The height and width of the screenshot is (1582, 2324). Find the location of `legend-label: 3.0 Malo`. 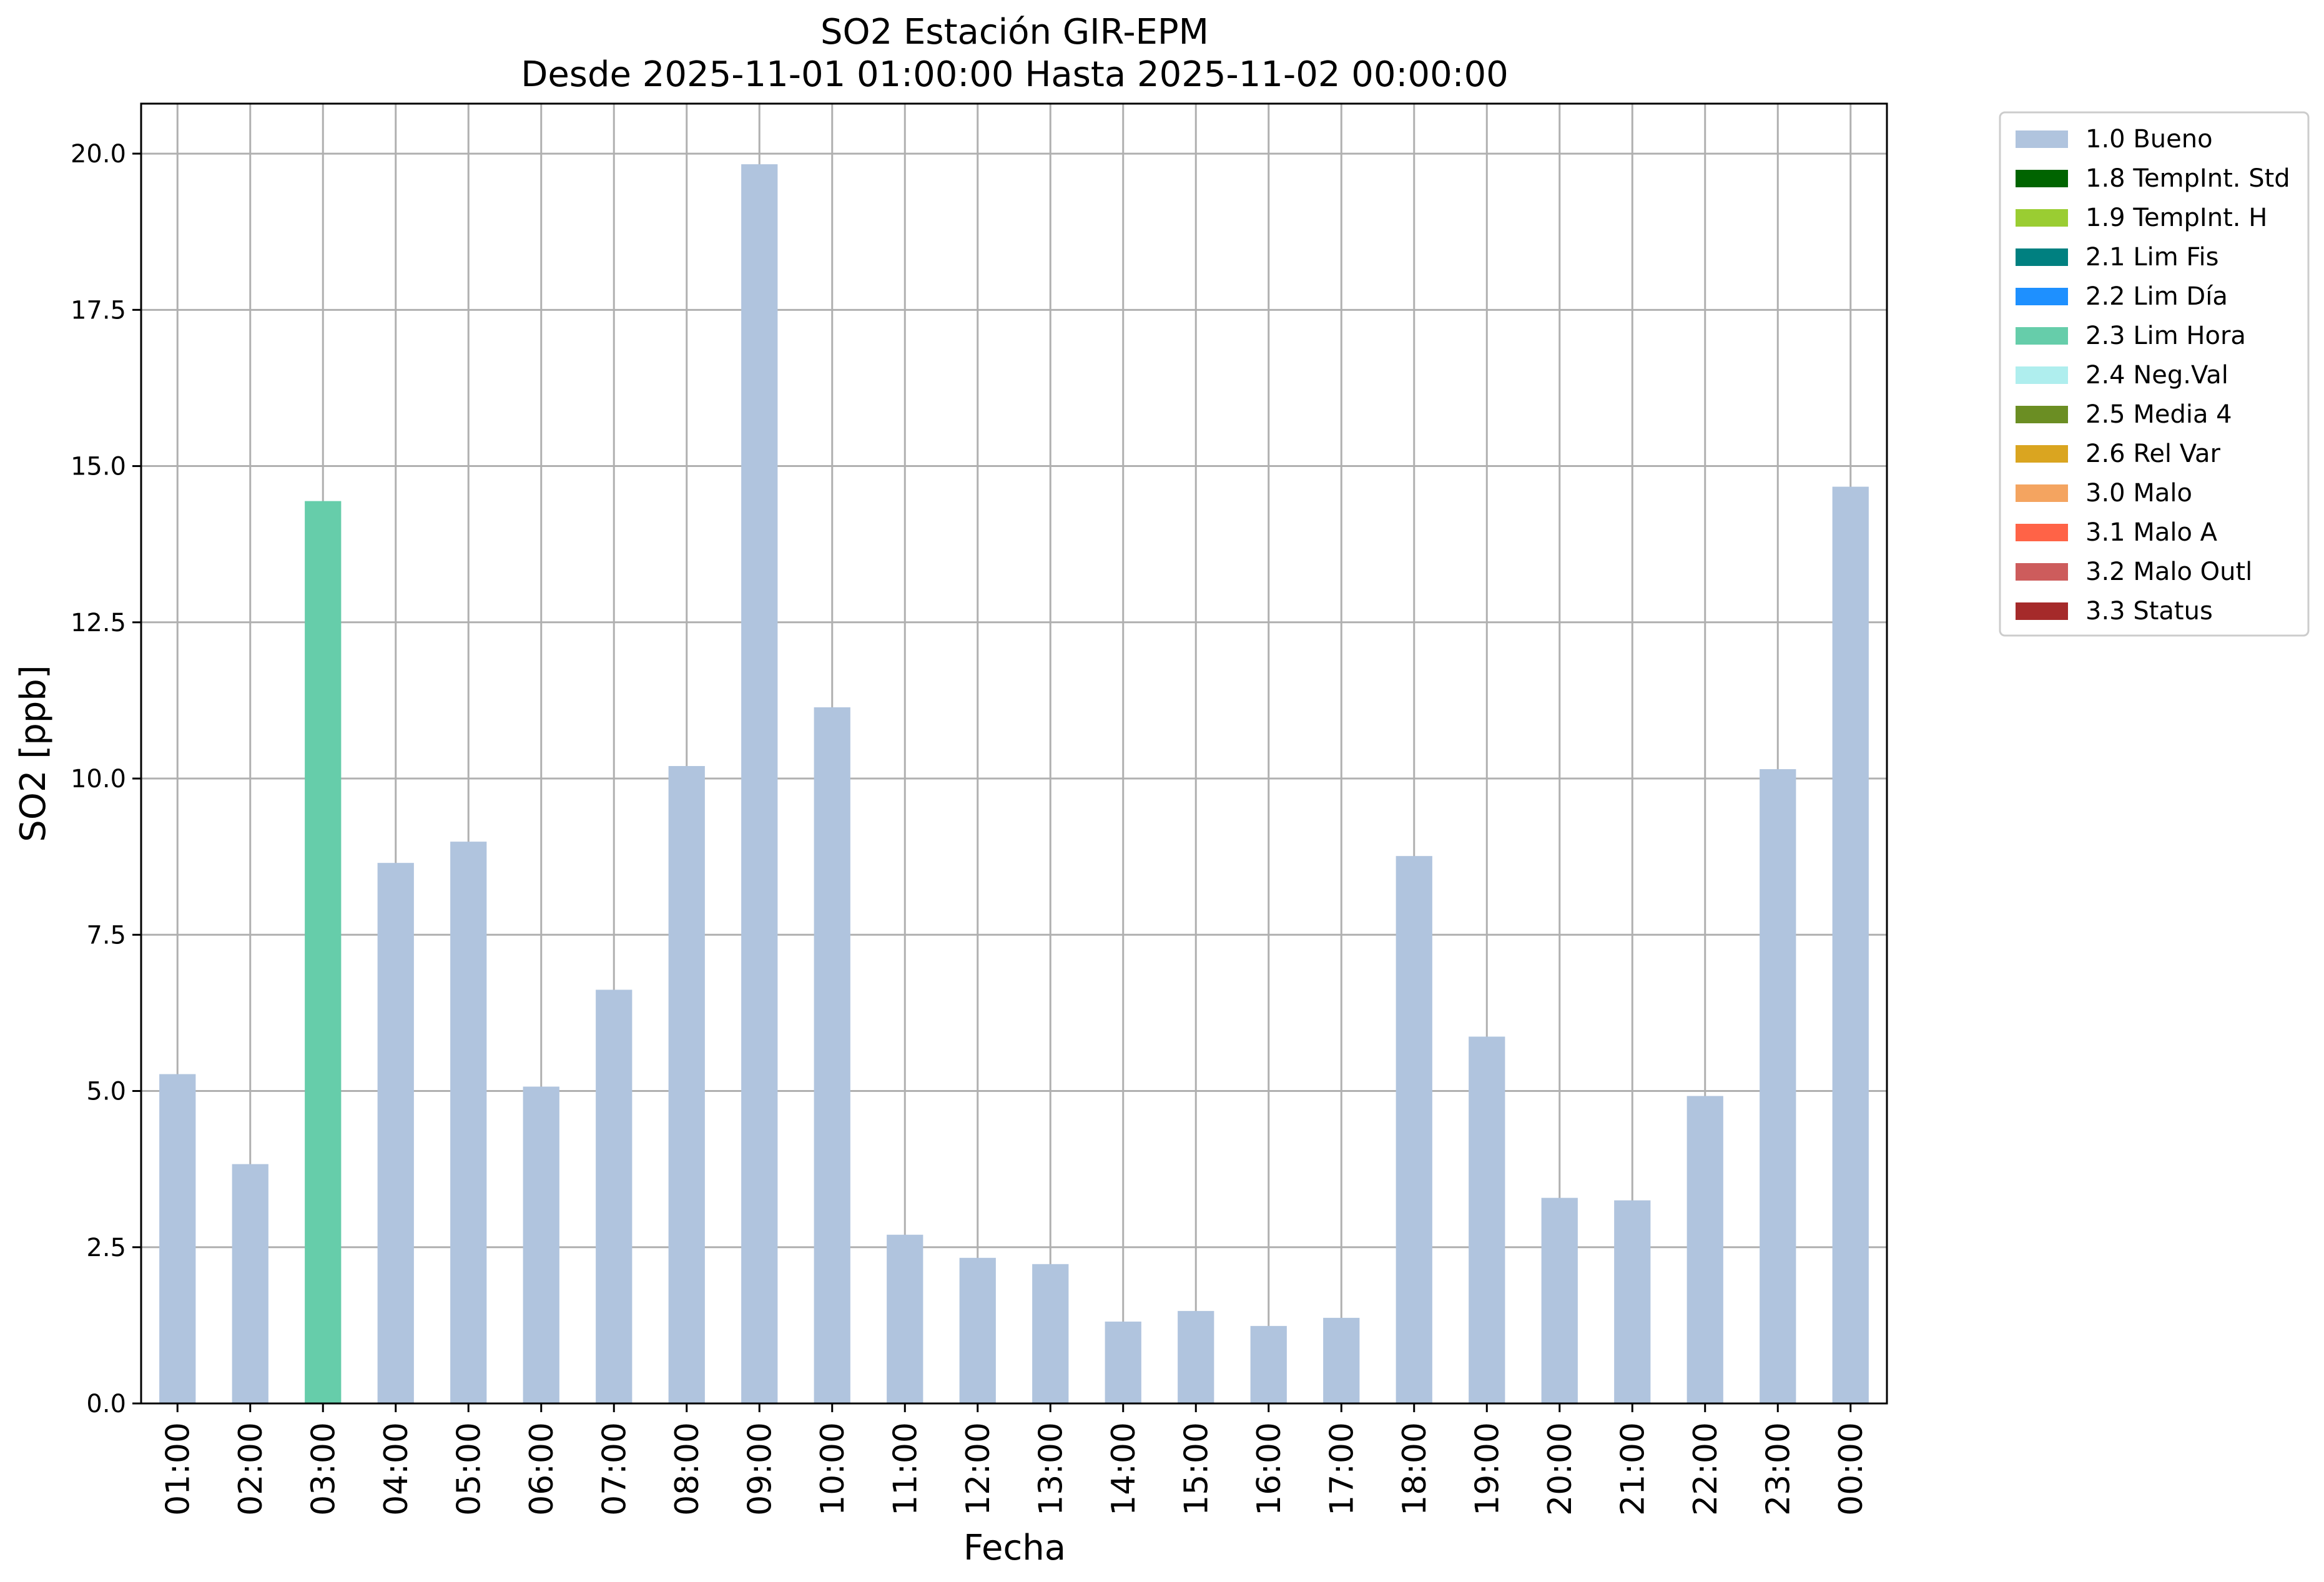

legend-label: 3.0 Malo is located at coordinates (2138, 493).